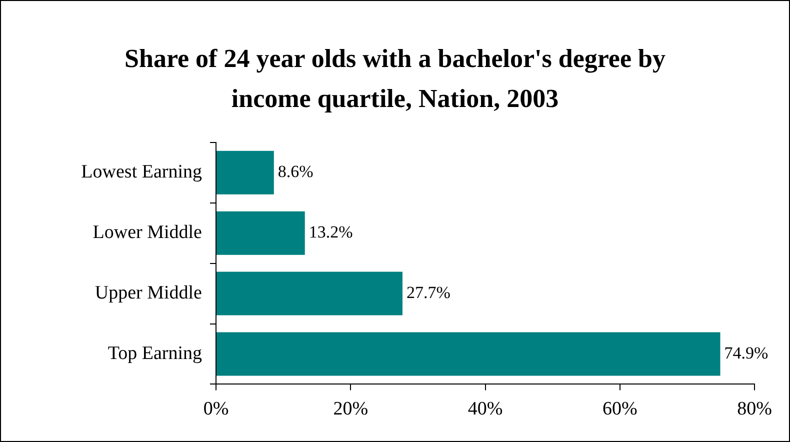 The image size is (790, 442). I want to click on data-label: 74.9%, so click(746, 352).